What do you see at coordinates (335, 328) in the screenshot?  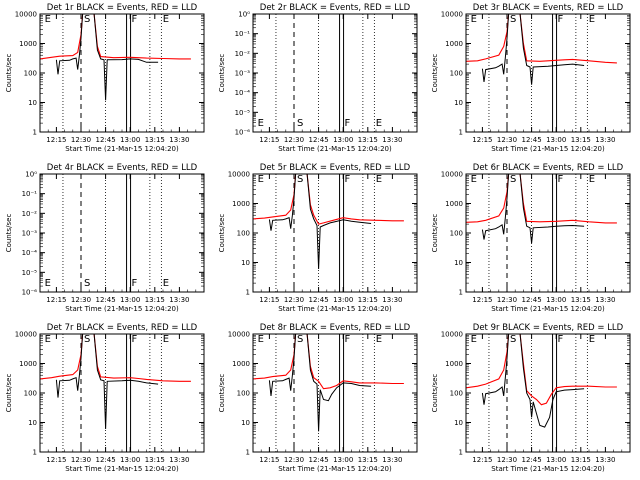 I see `panel-title: Det 8r BLACK = Events, RED = LLD` at bounding box center [335, 328].